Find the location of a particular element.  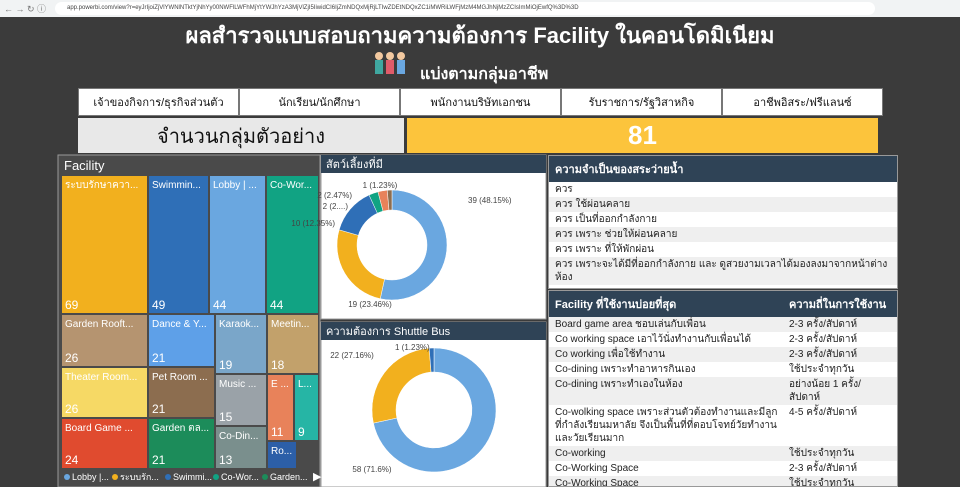

people-icon is located at coordinates (390, 63).